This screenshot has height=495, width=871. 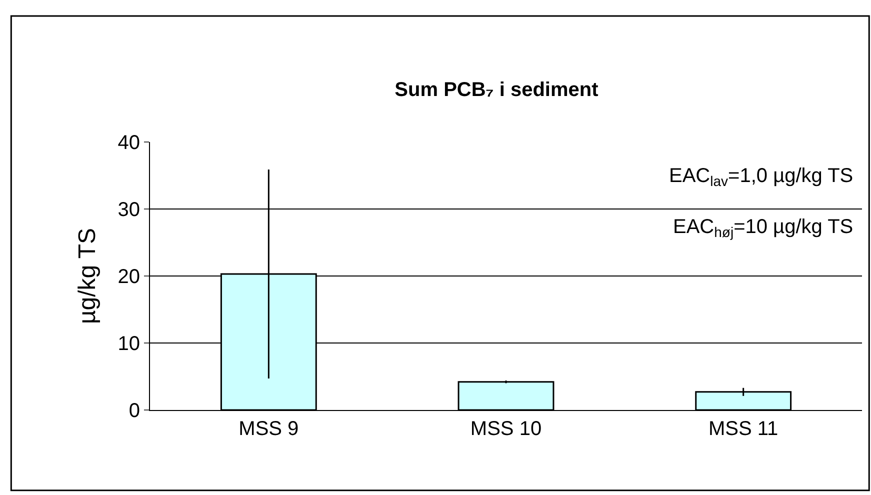 I want to click on annotation: EAC$_{høj}$=10 µg/kg TS, so click(x=763, y=228).